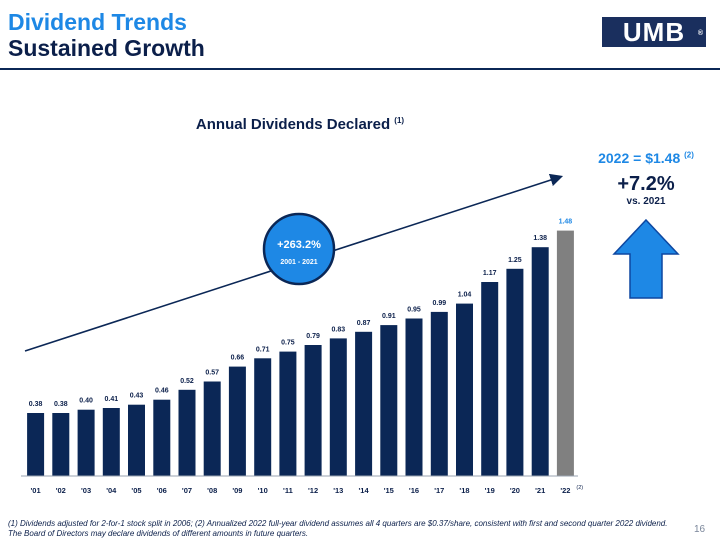 The image size is (720, 540). I want to click on umb-logo: UMB ®, so click(654, 32).